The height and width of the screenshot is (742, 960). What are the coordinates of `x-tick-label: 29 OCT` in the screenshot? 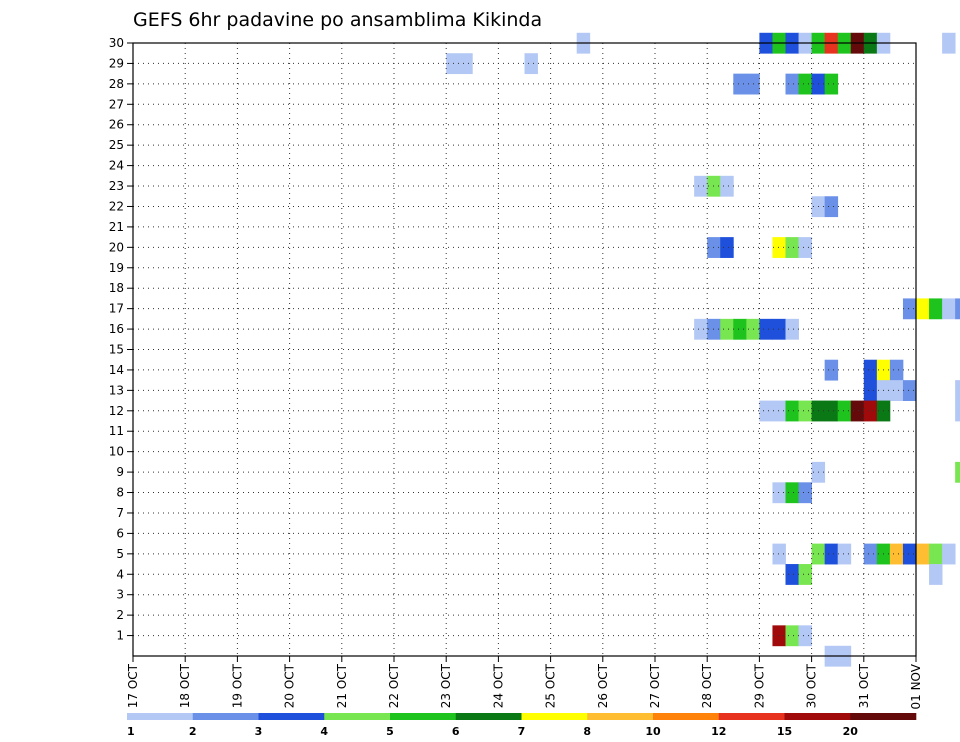 It's located at (759, 685).